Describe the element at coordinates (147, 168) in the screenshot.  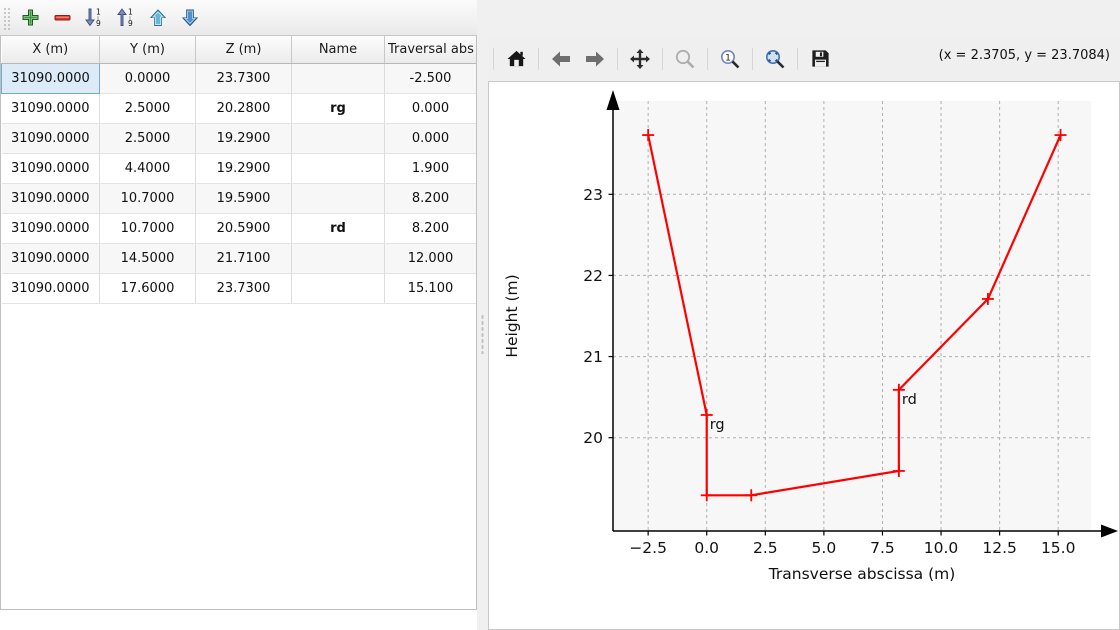
I see `cell-y: 4.4000` at that location.